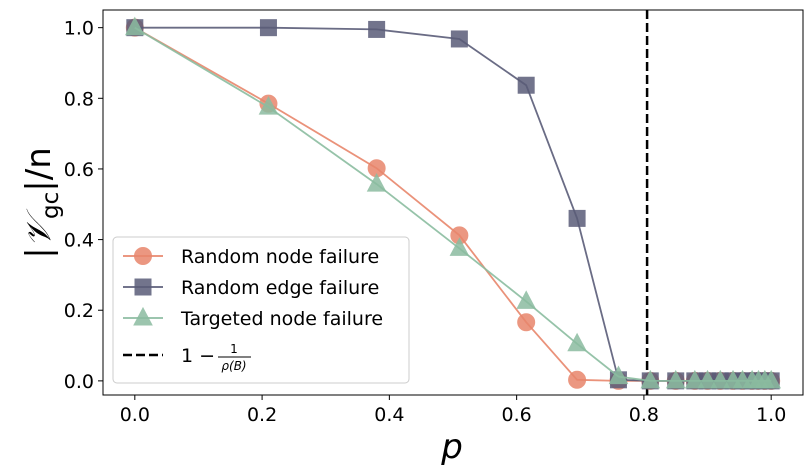 The height and width of the screenshot is (474, 810). Describe the element at coordinates (79, 311) in the screenshot. I see `y-tick-label: 0.2` at that location.